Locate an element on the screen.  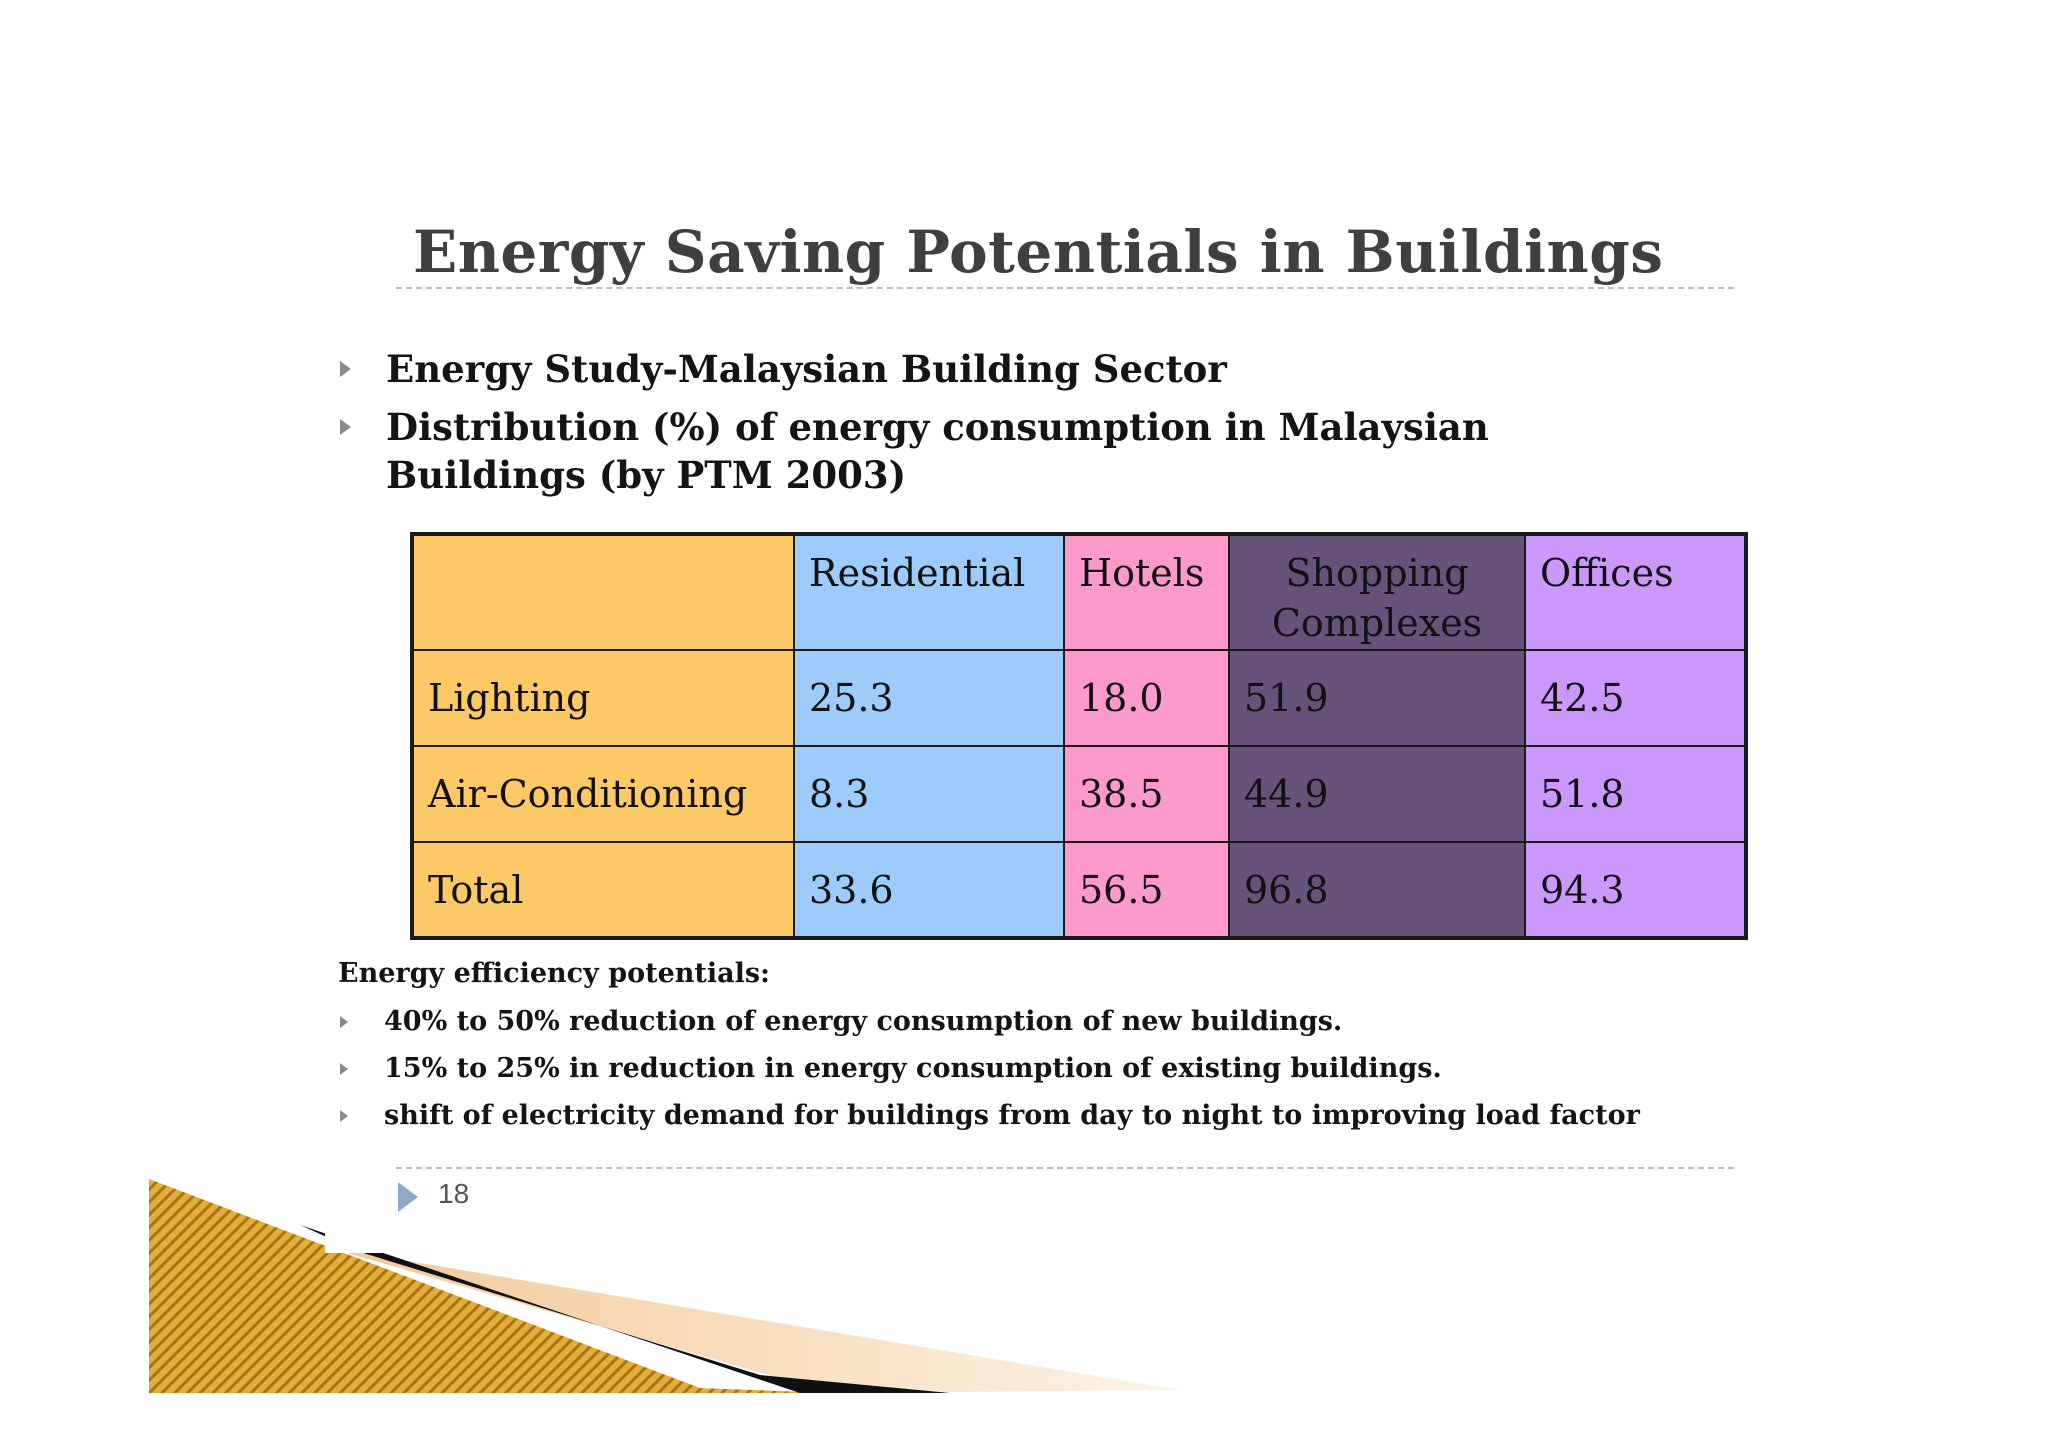
page-number: 18 is located at coordinates (454, 1193).